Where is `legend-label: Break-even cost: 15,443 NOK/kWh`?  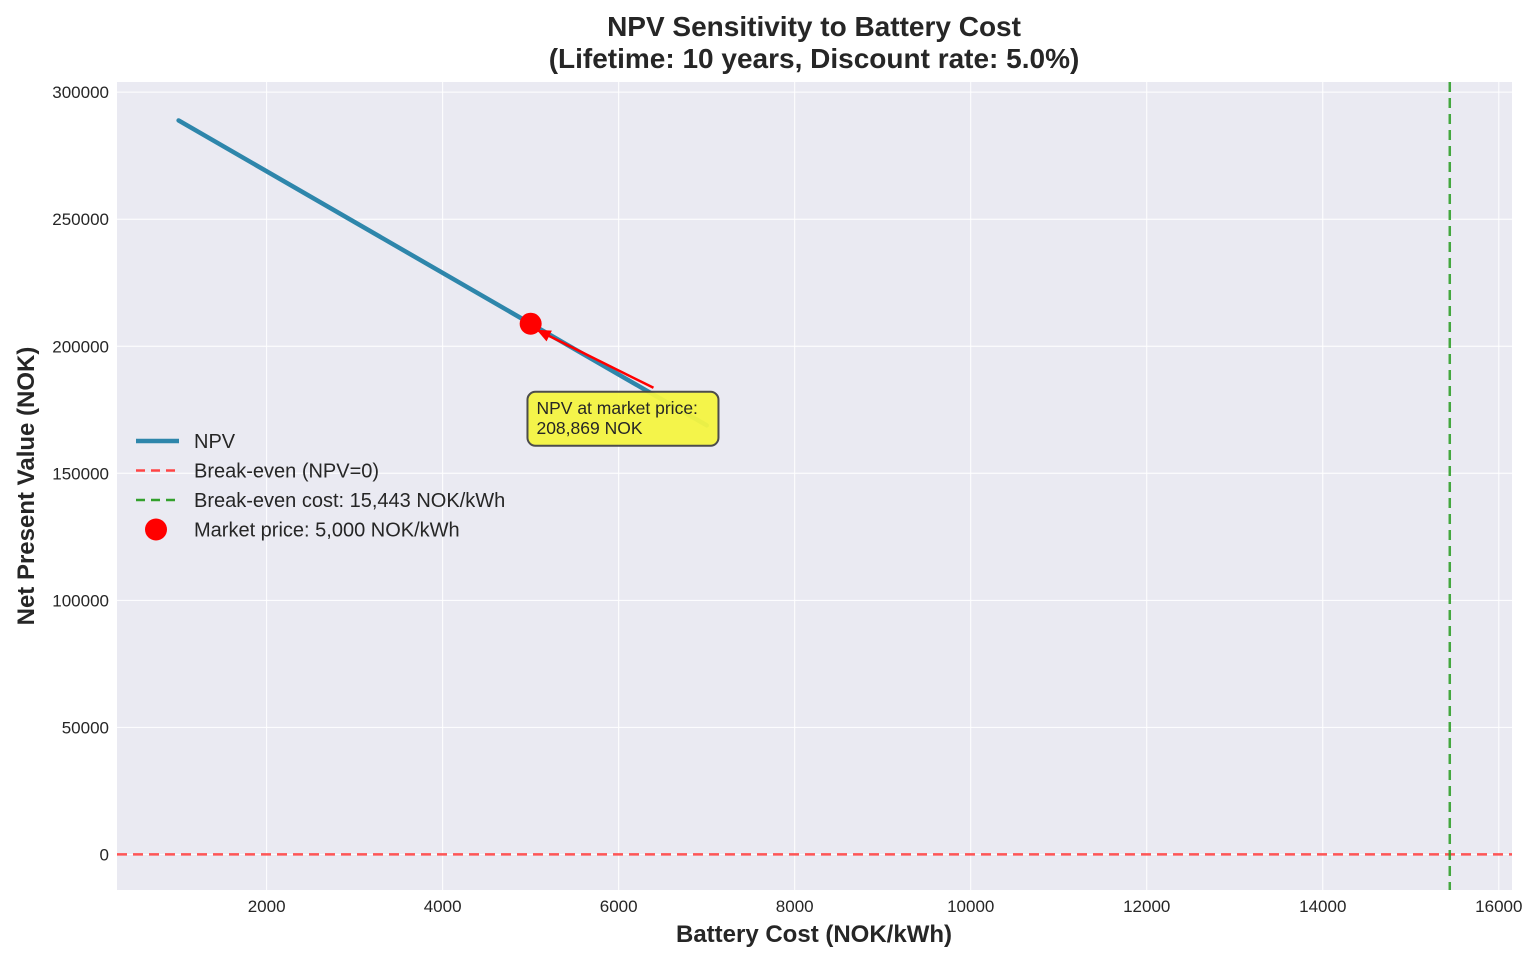
legend-label: Break-even cost: 15,443 NOK/kWh is located at coordinates (349, 501).